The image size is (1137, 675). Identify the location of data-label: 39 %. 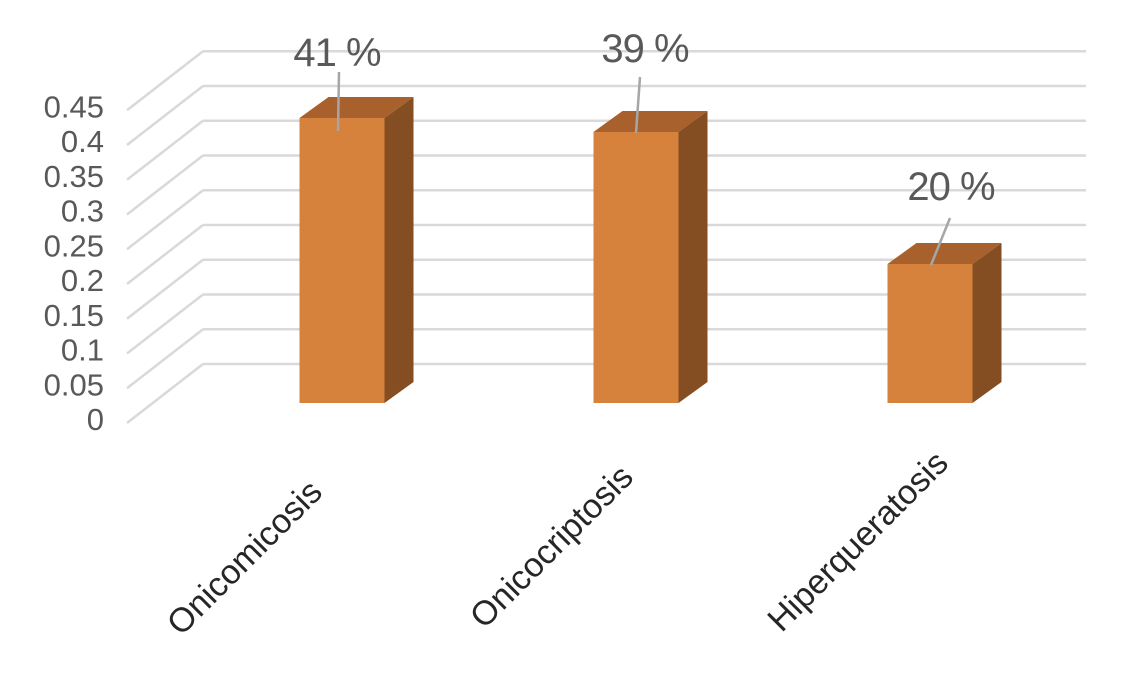
(645, 49).